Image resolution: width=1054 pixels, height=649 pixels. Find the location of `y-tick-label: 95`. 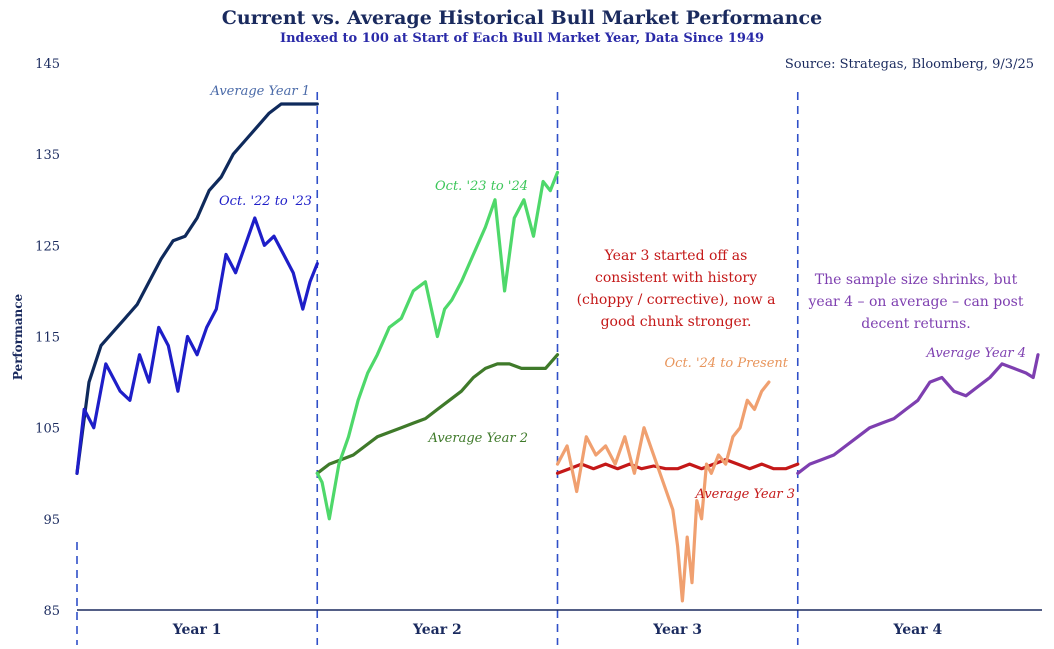

y-tick-label: 95 is located at coordinates (51, 520).